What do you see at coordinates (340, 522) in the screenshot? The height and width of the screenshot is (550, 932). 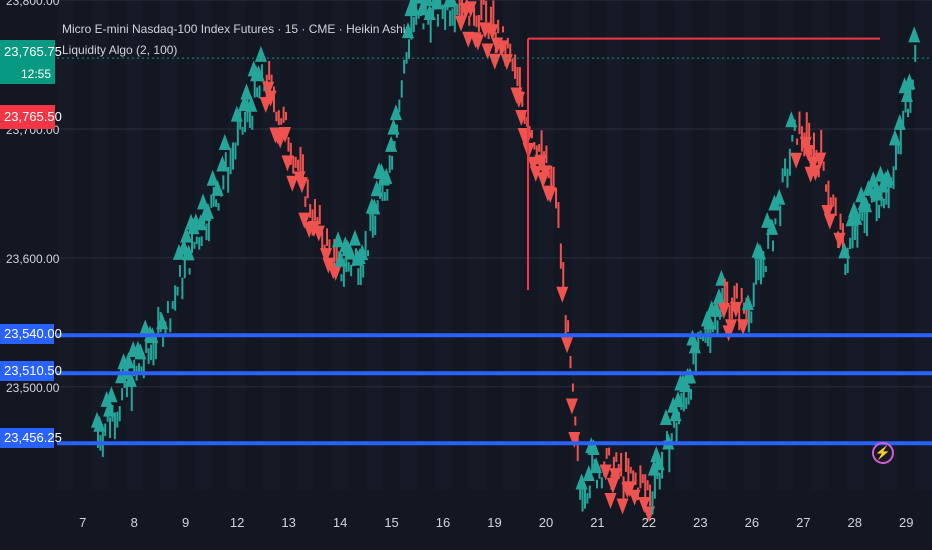 I see `x-tick-label: 14` at bounding box center [340, 522].